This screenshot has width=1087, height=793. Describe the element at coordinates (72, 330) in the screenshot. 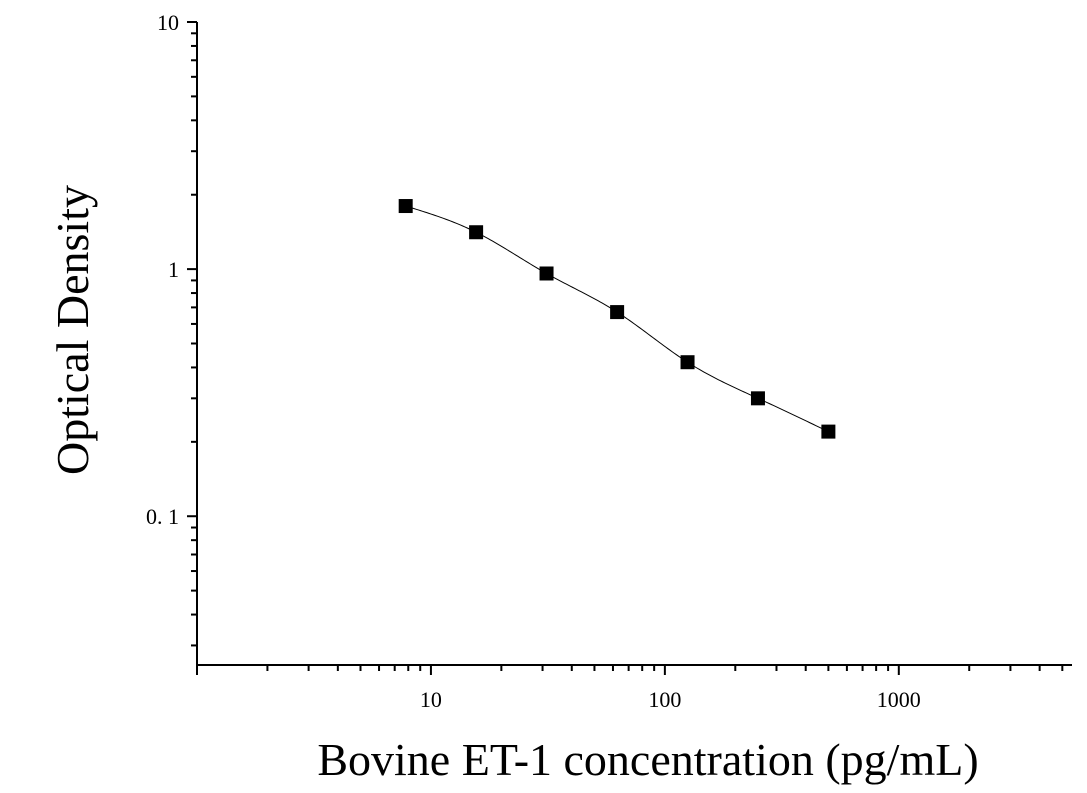

I see `y-axis-title: Optical Density` at that location.